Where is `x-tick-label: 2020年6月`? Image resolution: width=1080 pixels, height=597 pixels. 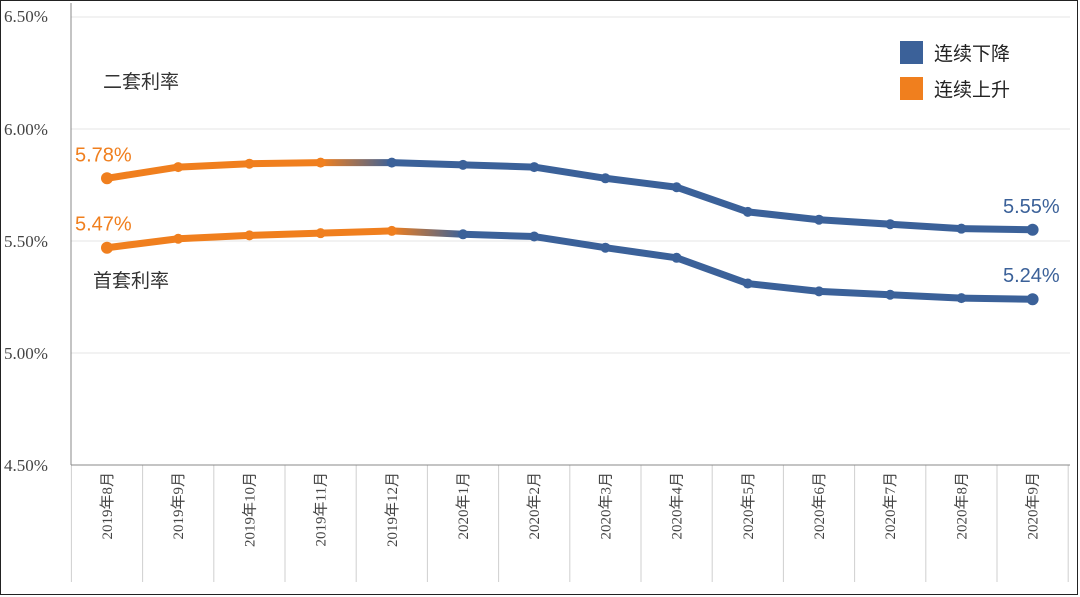
x-tick-label: 2020年6月 is located at coordinates (819, 506).